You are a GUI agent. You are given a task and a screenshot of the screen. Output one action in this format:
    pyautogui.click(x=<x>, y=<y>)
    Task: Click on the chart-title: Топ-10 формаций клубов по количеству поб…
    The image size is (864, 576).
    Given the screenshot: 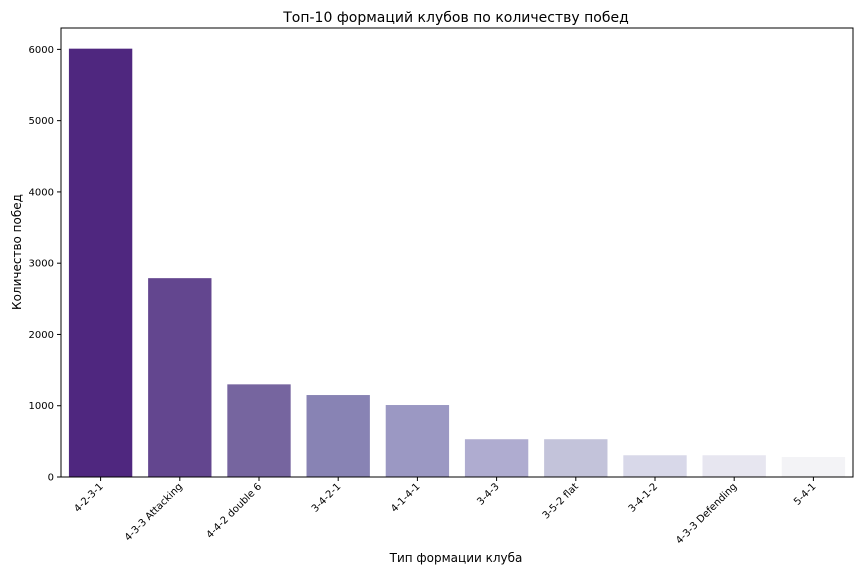 What is the action you would take?
    pyautogui.click(x=455, y=18)
    